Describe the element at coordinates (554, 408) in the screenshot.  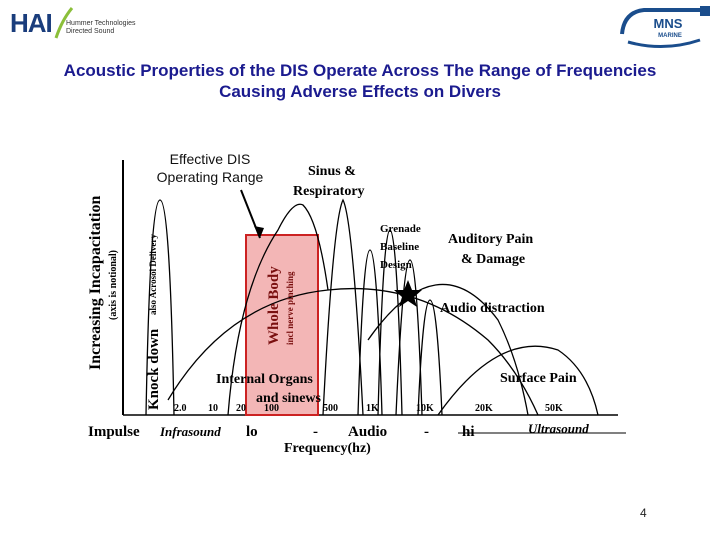
I see `x-tick-50k: 50K` at that location.